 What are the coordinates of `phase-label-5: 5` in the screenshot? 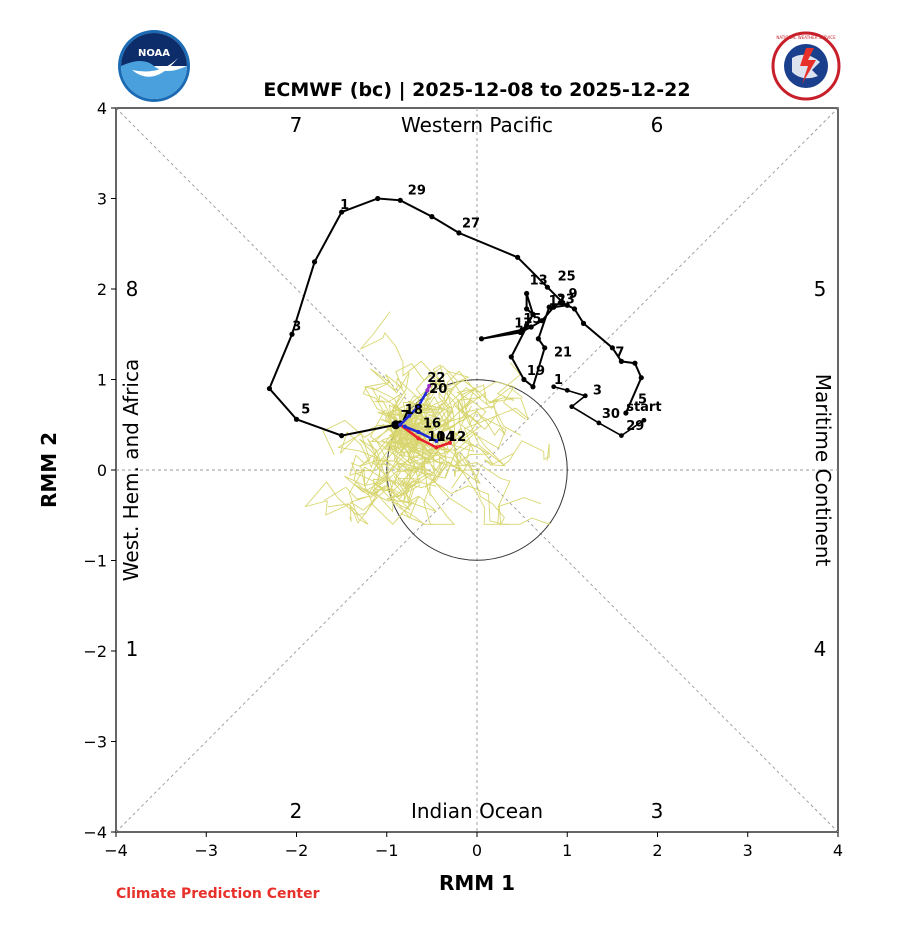 It's located at (820, 289).